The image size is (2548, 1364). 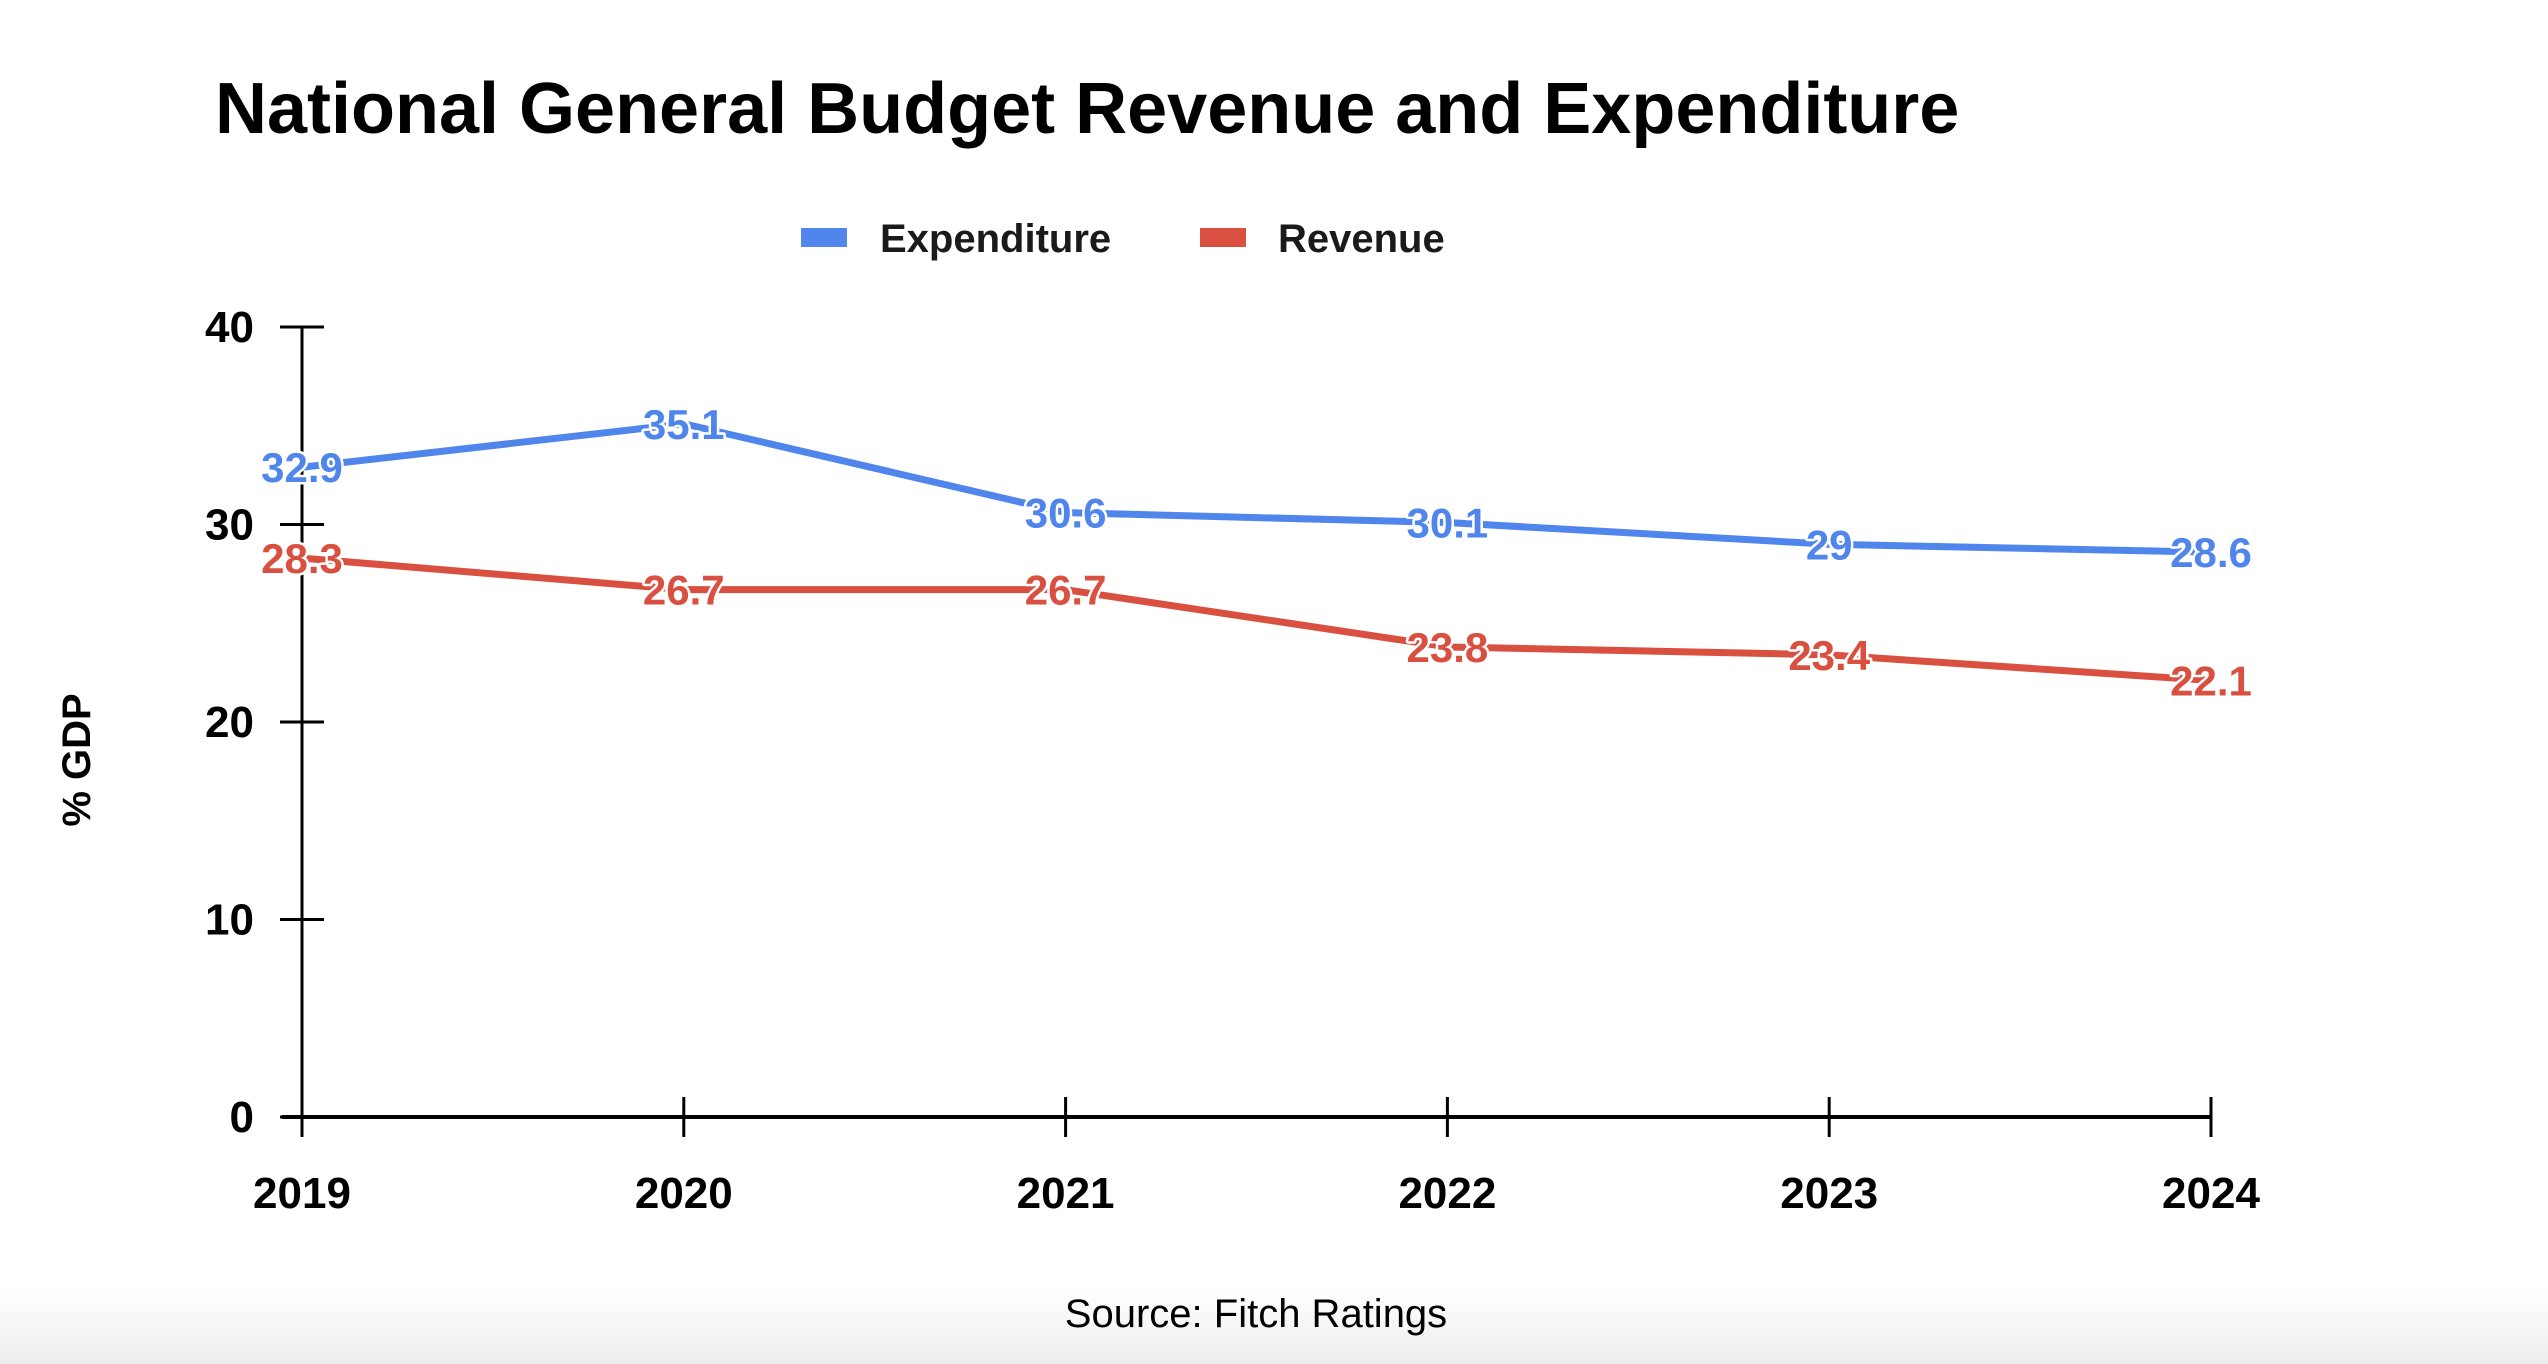 I want to click on y-tick-label: 20, so click(x=229, y=722).